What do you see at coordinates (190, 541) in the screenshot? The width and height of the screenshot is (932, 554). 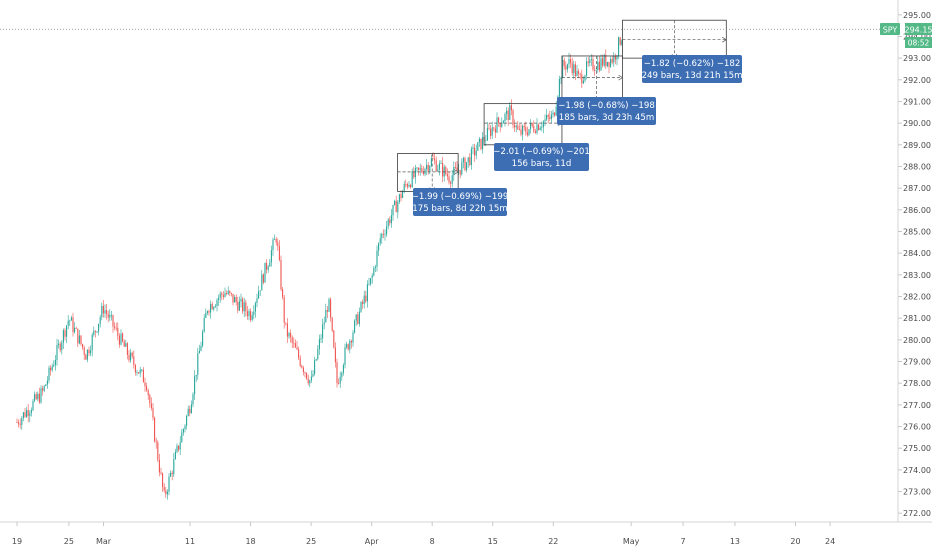 I see `x-tick-label: 11` at bounding box center [190, 541].